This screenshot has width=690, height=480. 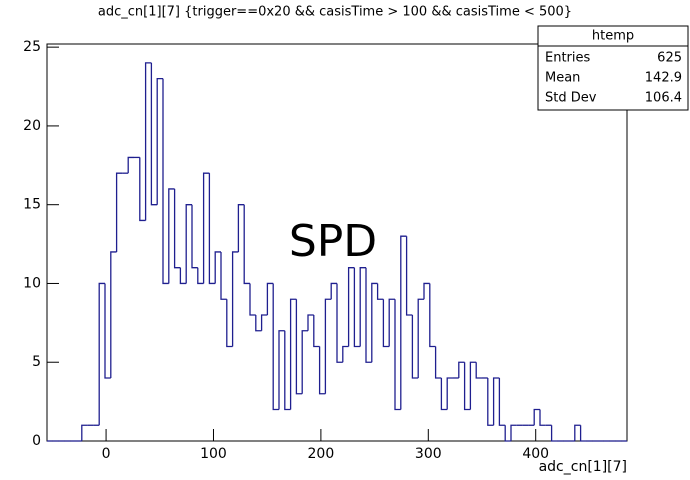 I want to click on annotation: SPD, so click(x=333, y=241).